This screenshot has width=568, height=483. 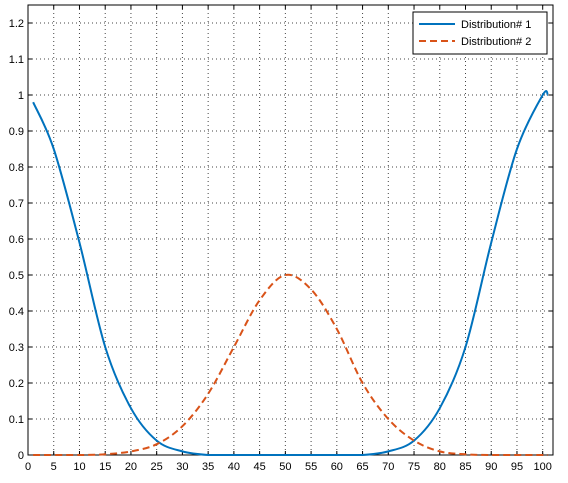 I want to click on x-tick-label: 55, so click(x=311, y=467).